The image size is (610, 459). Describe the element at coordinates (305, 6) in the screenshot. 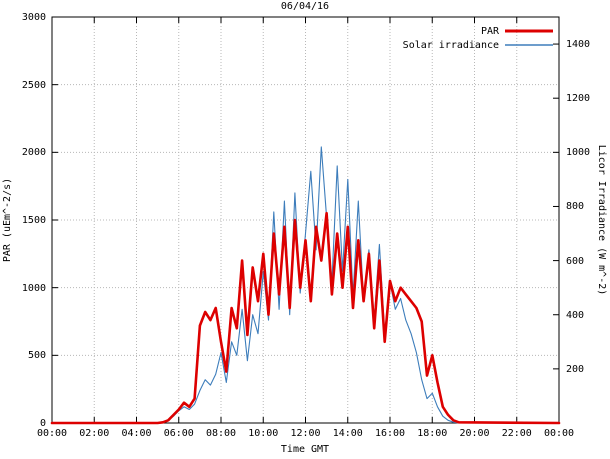

I see `chart-title: 06/04/16` at that location.